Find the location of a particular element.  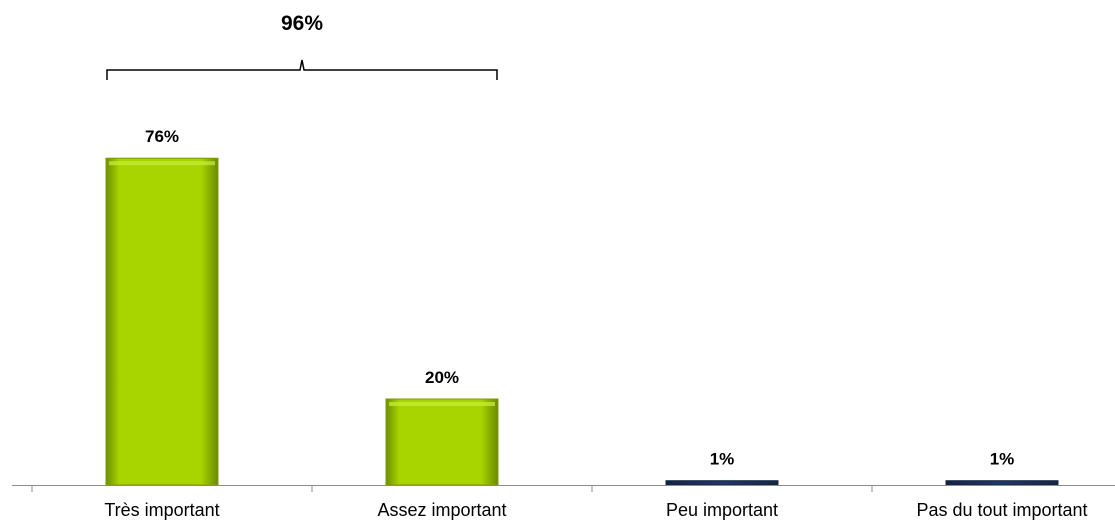

category-label-assez-important: Assez important is located at coordinates (441, 510).